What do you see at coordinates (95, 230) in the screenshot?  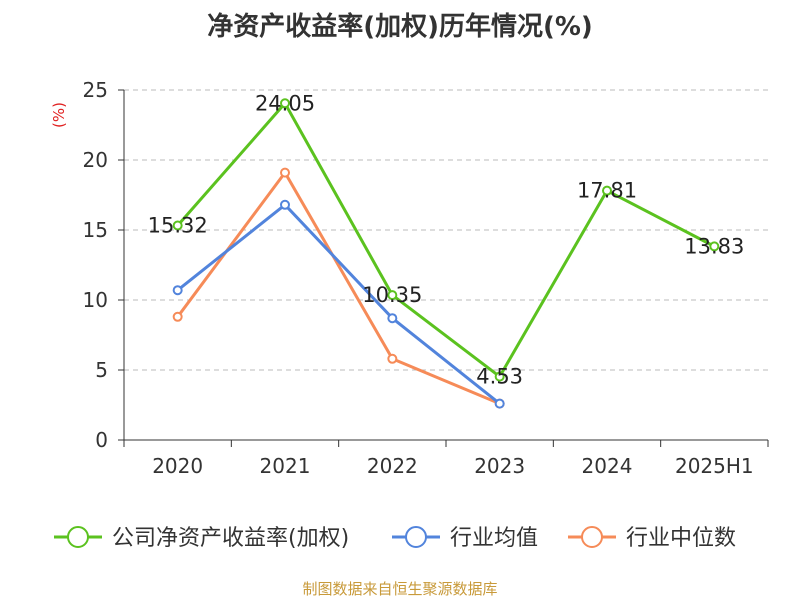 I see `y-tick-label: 15` at bounding box center [95, 230].